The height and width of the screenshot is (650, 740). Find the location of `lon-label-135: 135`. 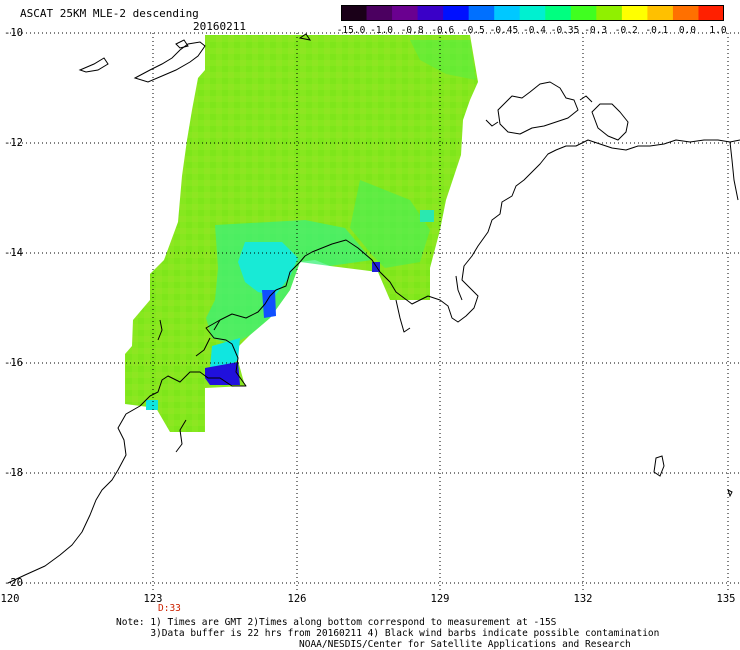

lon-label-135: 135 is located at coordinates (726, 599).